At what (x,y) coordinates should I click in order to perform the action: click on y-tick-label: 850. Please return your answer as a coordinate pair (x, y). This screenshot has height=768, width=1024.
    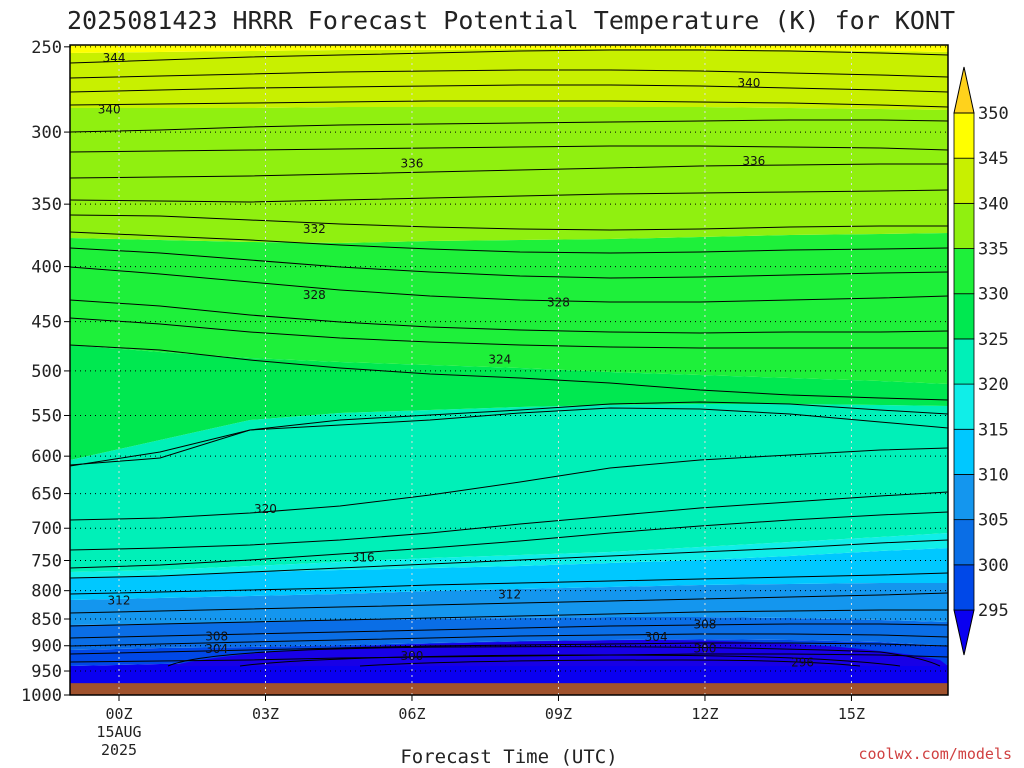
    Looking at the image, I should click on (46, 620).